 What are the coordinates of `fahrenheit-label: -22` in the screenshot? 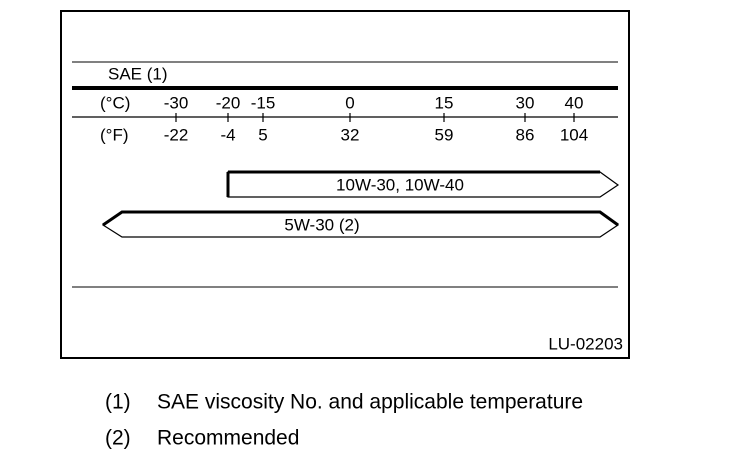 It's located at (176, 134).